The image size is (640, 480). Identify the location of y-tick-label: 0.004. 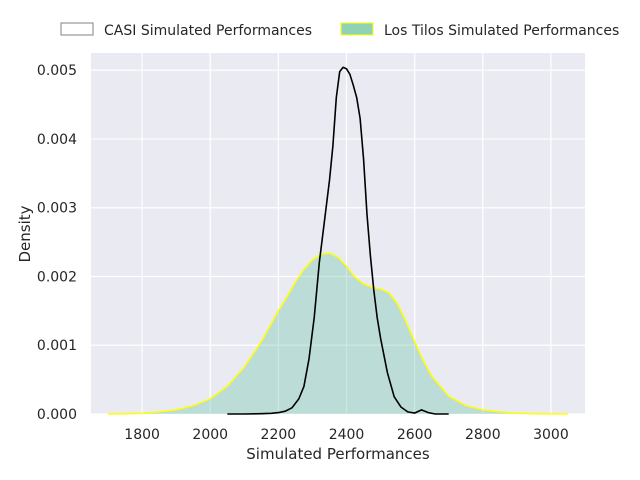
(57, 140).